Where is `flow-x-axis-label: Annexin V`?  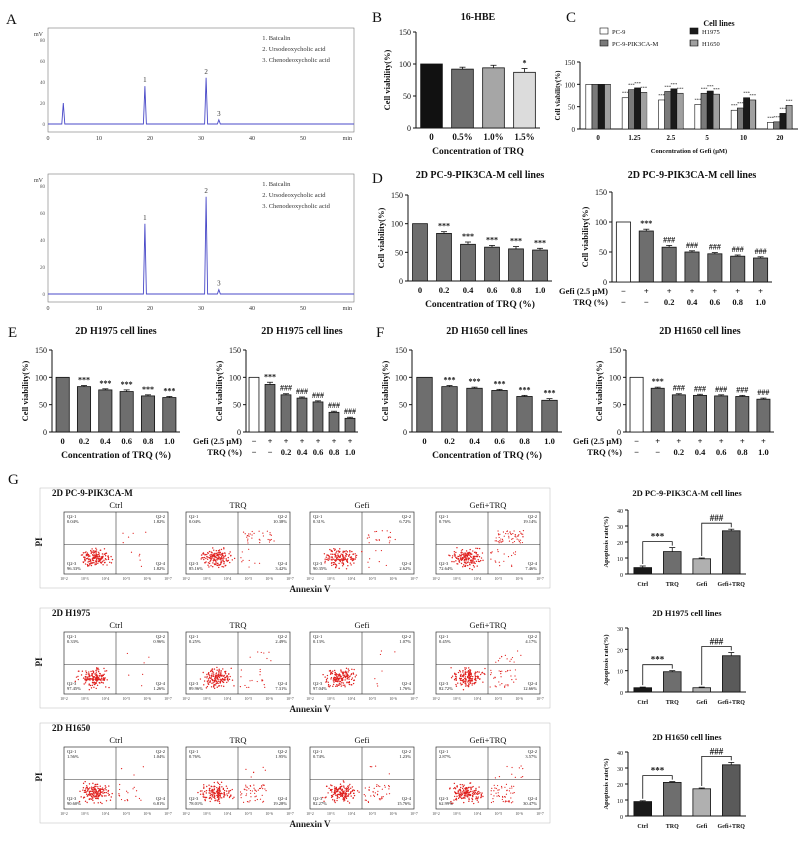 flow-x-axis-label: Annexin V is located at coordinates (310, 589).